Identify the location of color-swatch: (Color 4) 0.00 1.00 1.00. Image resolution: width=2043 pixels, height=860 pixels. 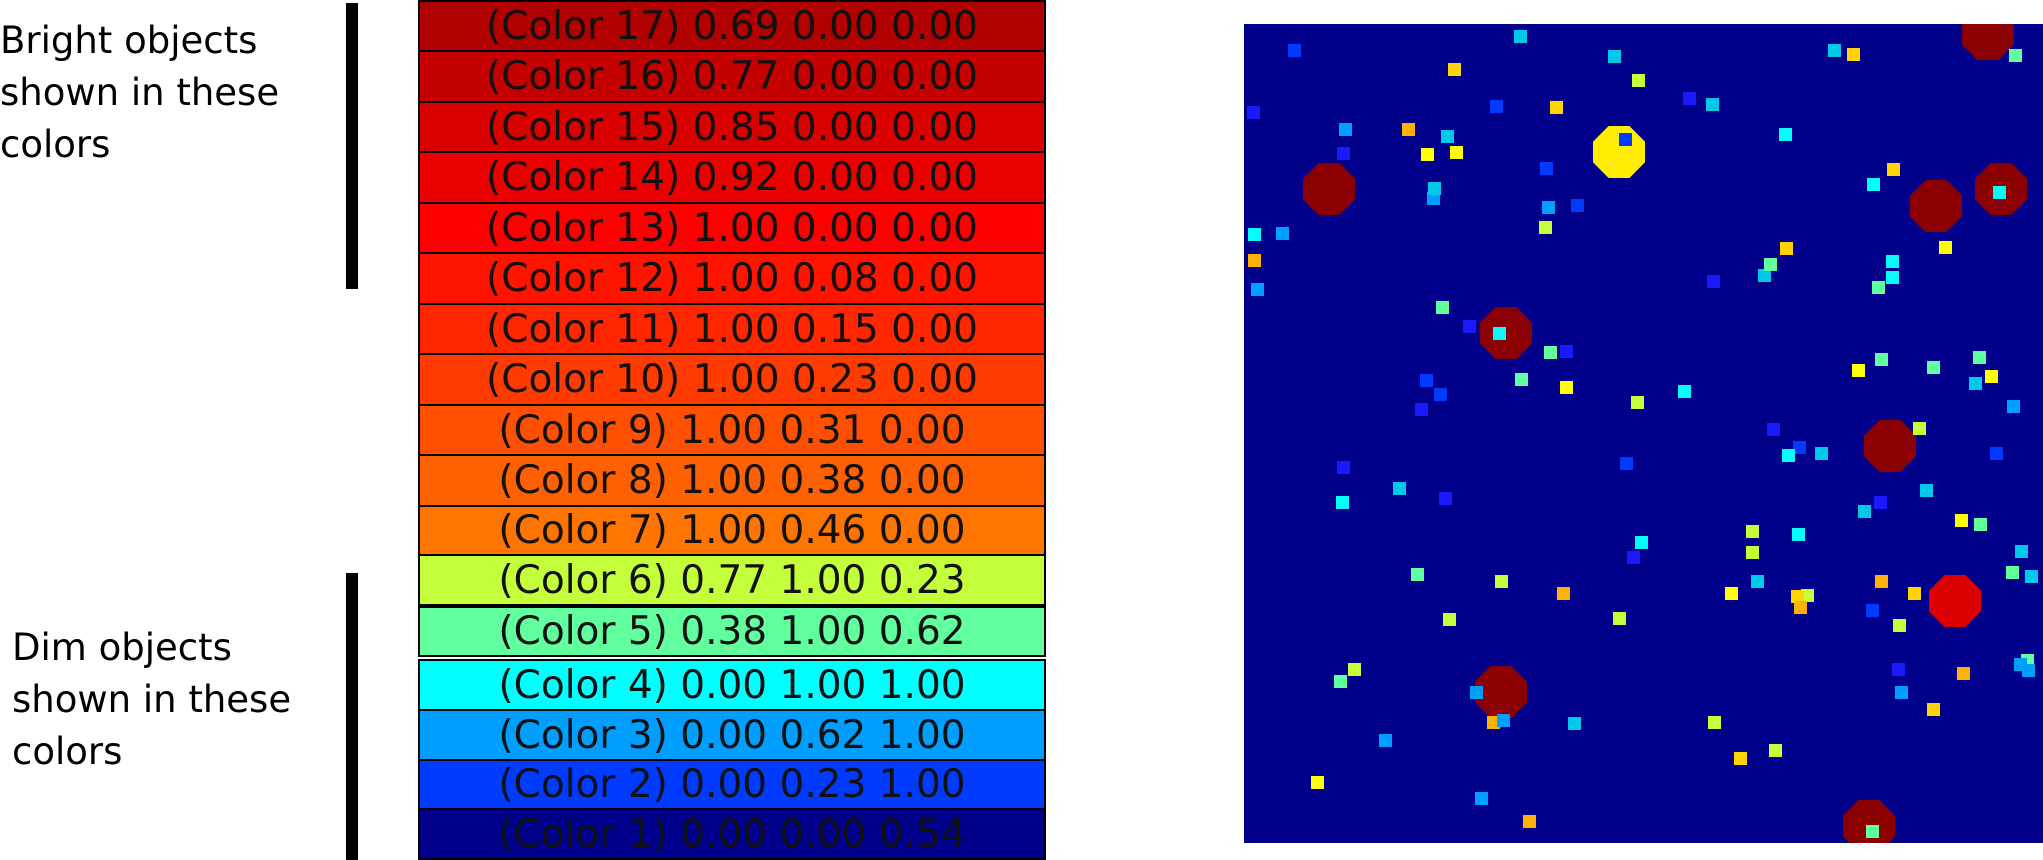
(732, 685).